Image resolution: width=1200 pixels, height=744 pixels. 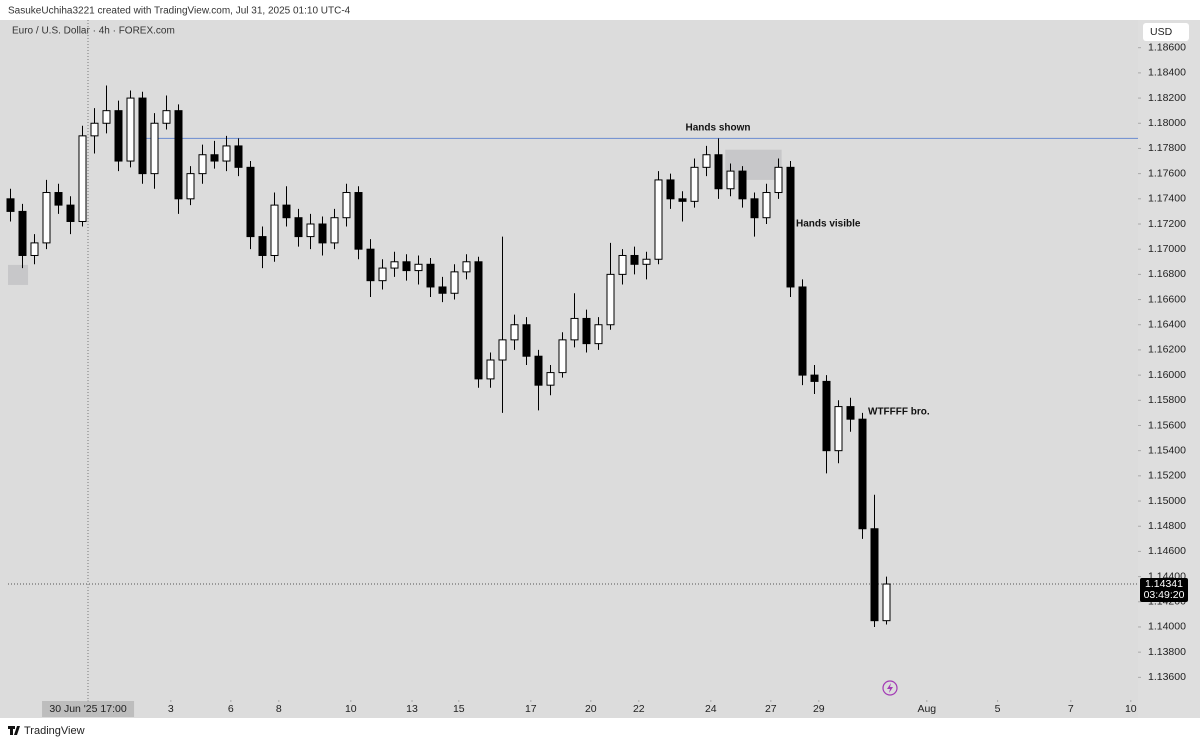 I want to click on y-tick-label: 1.15600, so click(x=1167, y=425).